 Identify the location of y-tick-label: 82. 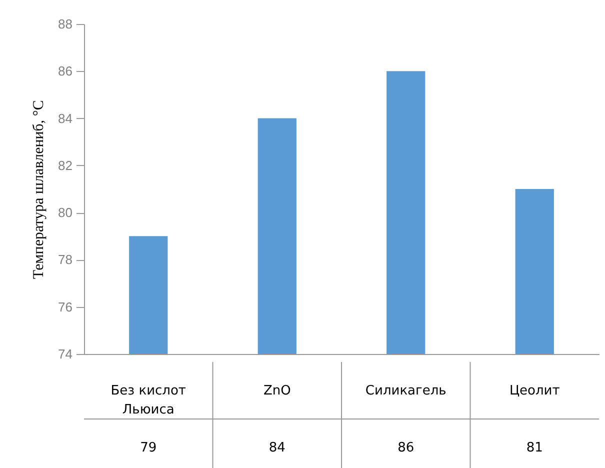
(65, 165).